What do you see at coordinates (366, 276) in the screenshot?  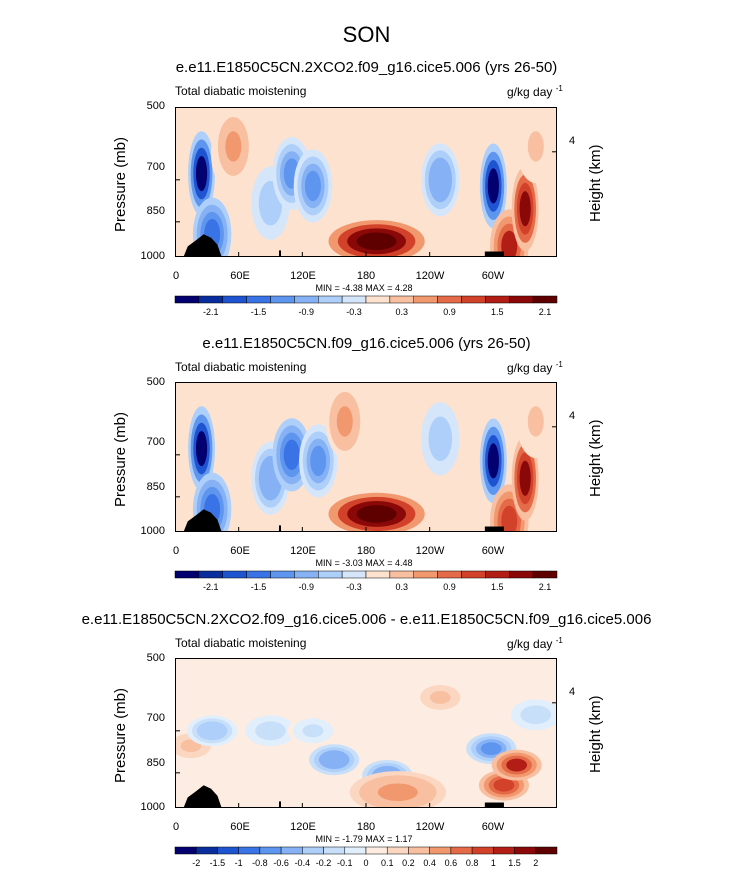 I see `panel-1-x-tick-180: 180` at bounding box center [366, 276].